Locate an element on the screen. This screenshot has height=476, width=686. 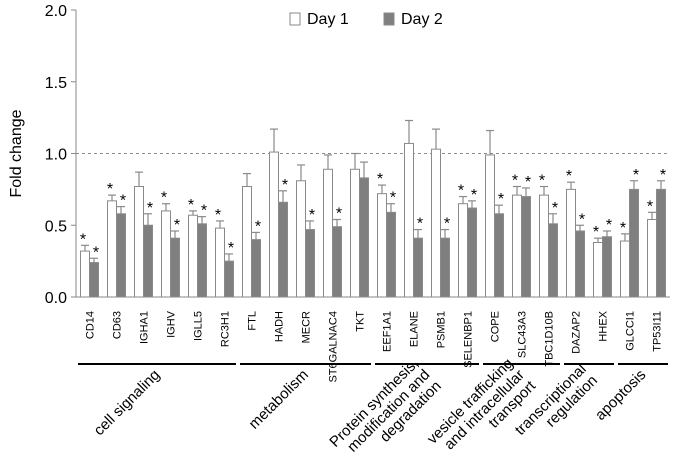
category-label: IGLL5 is located at coordinates (199, 326).